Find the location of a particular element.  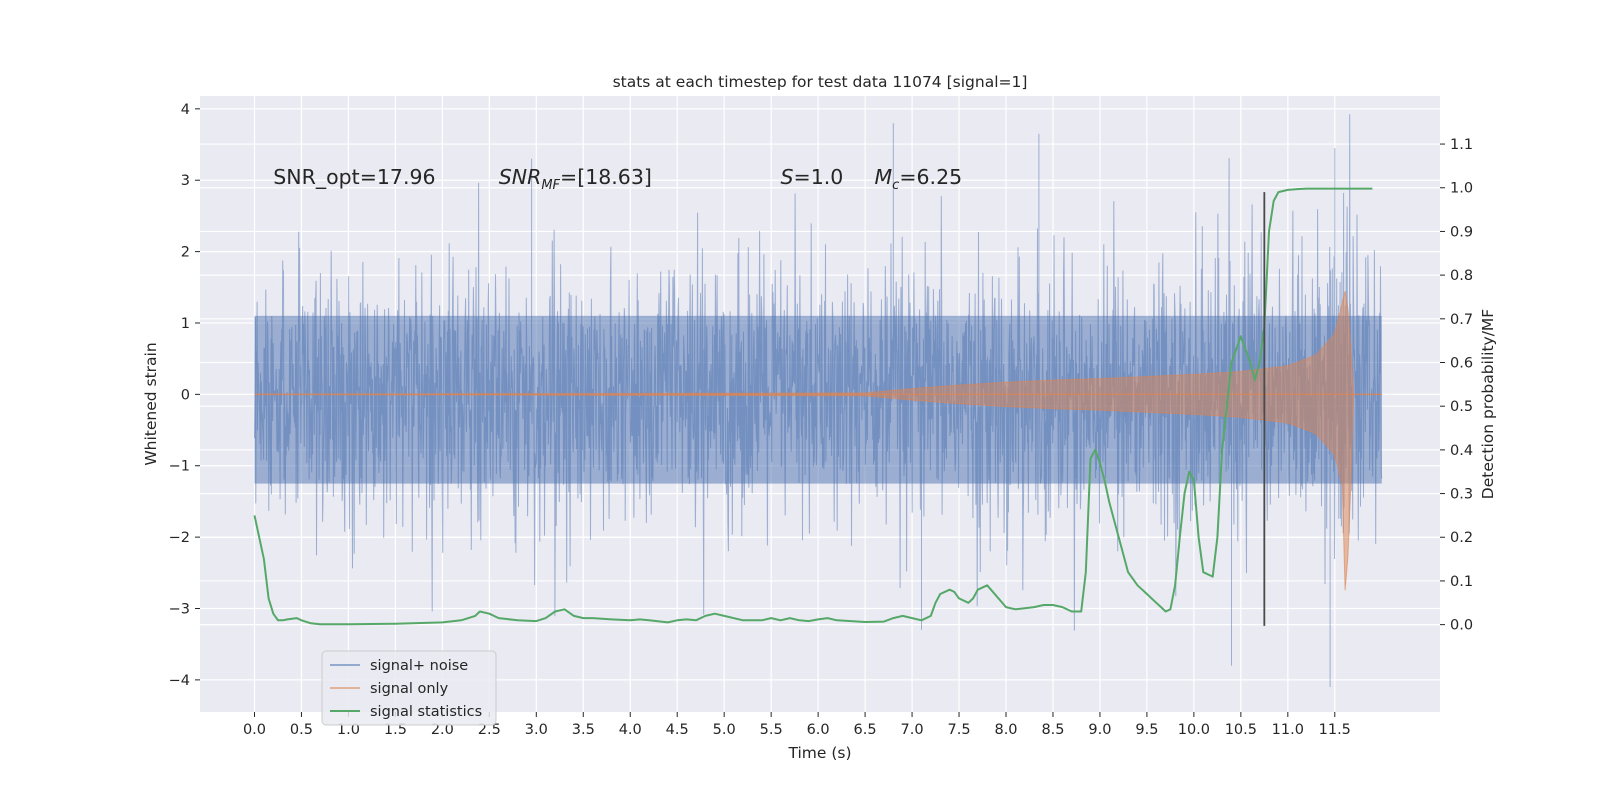

x-tick-label: 6.5 is located at coordinates (865, 730).